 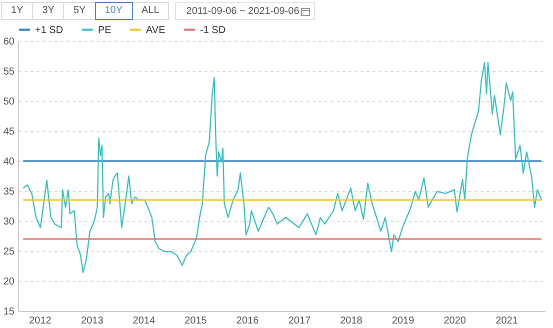 What do you see at coordinates (9, 72) in the screenshot?
I see `y-tick-label: 55` at bounding box center [9, 72].